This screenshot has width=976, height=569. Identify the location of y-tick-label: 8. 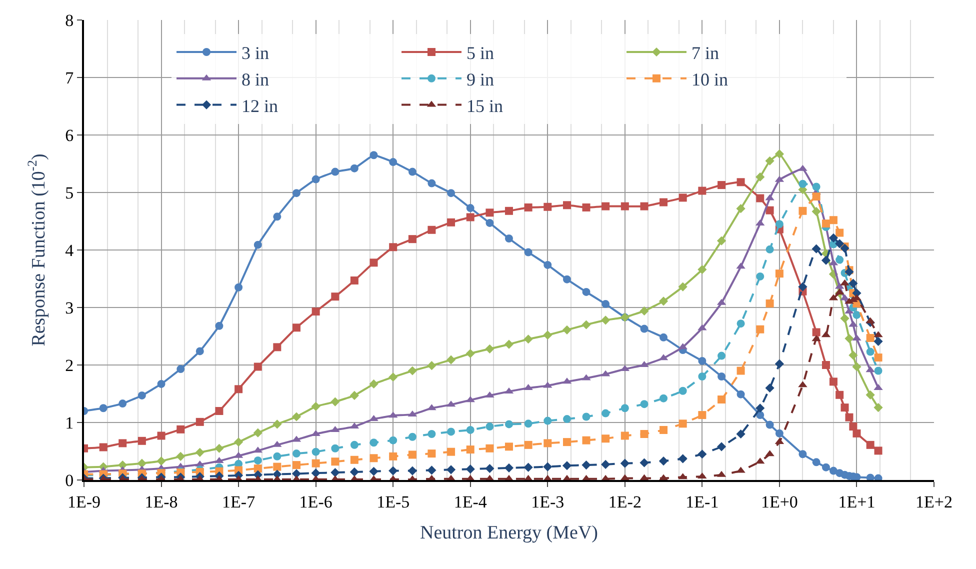
(69, 20).